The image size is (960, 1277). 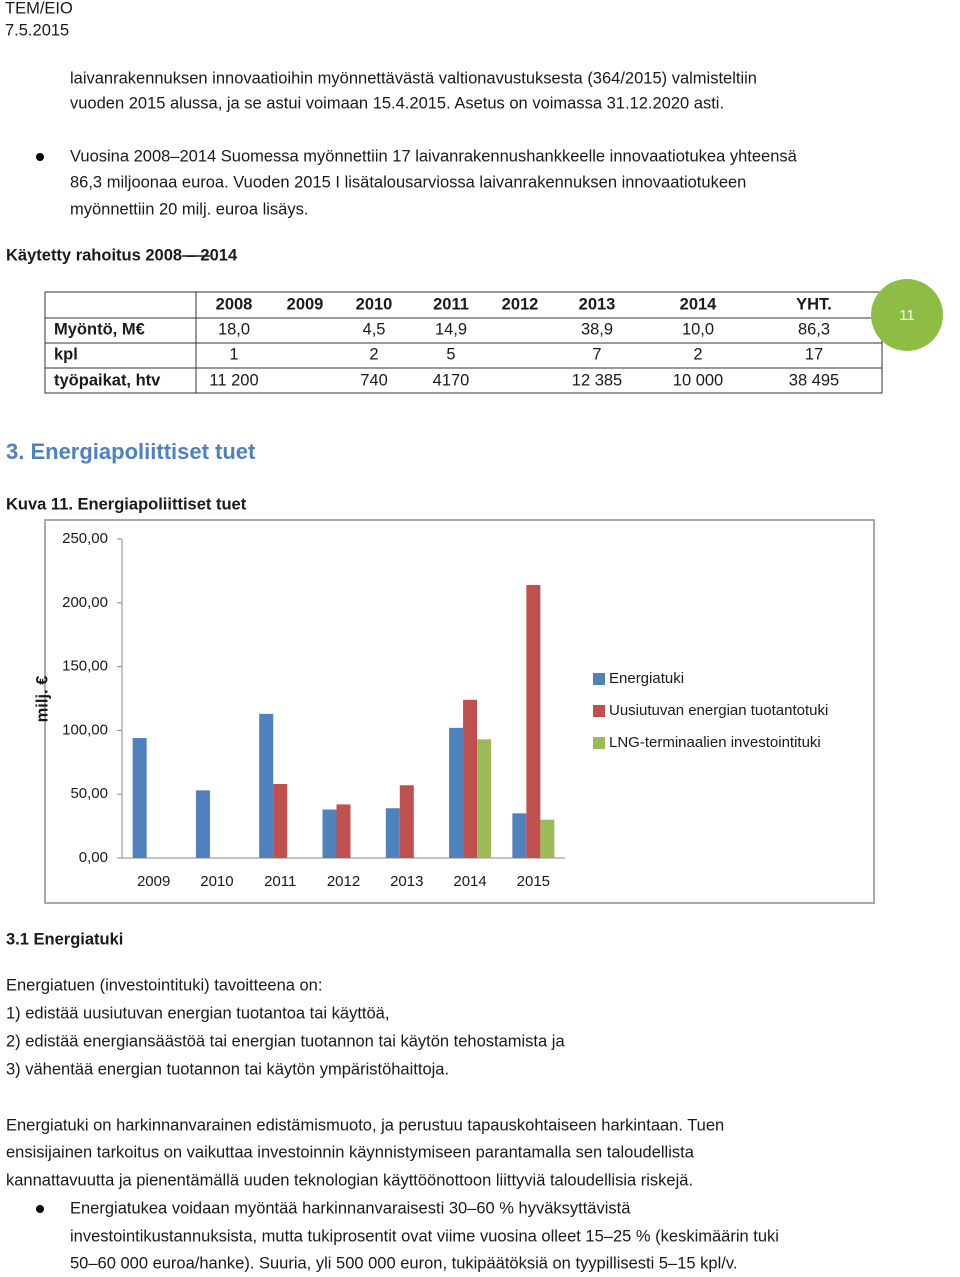 I want to click on legend-label: Uusiutuvan energian tuotantotuki, so click(x=718, y=710).